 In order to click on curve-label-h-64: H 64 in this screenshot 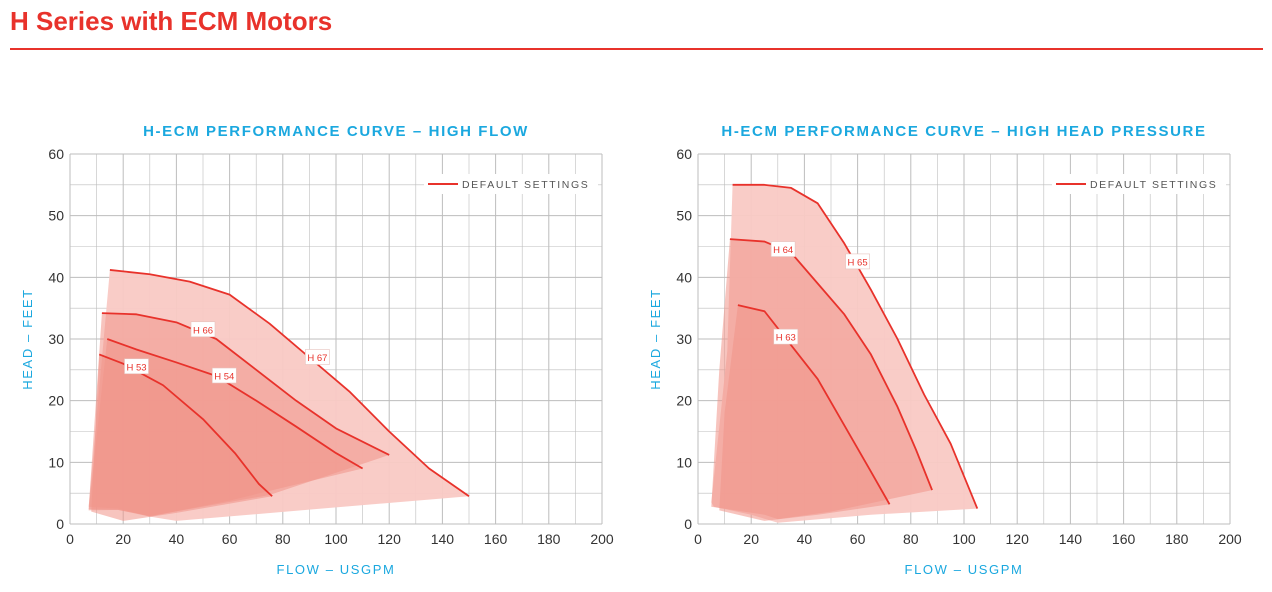, I will do `click(783, 249)`.